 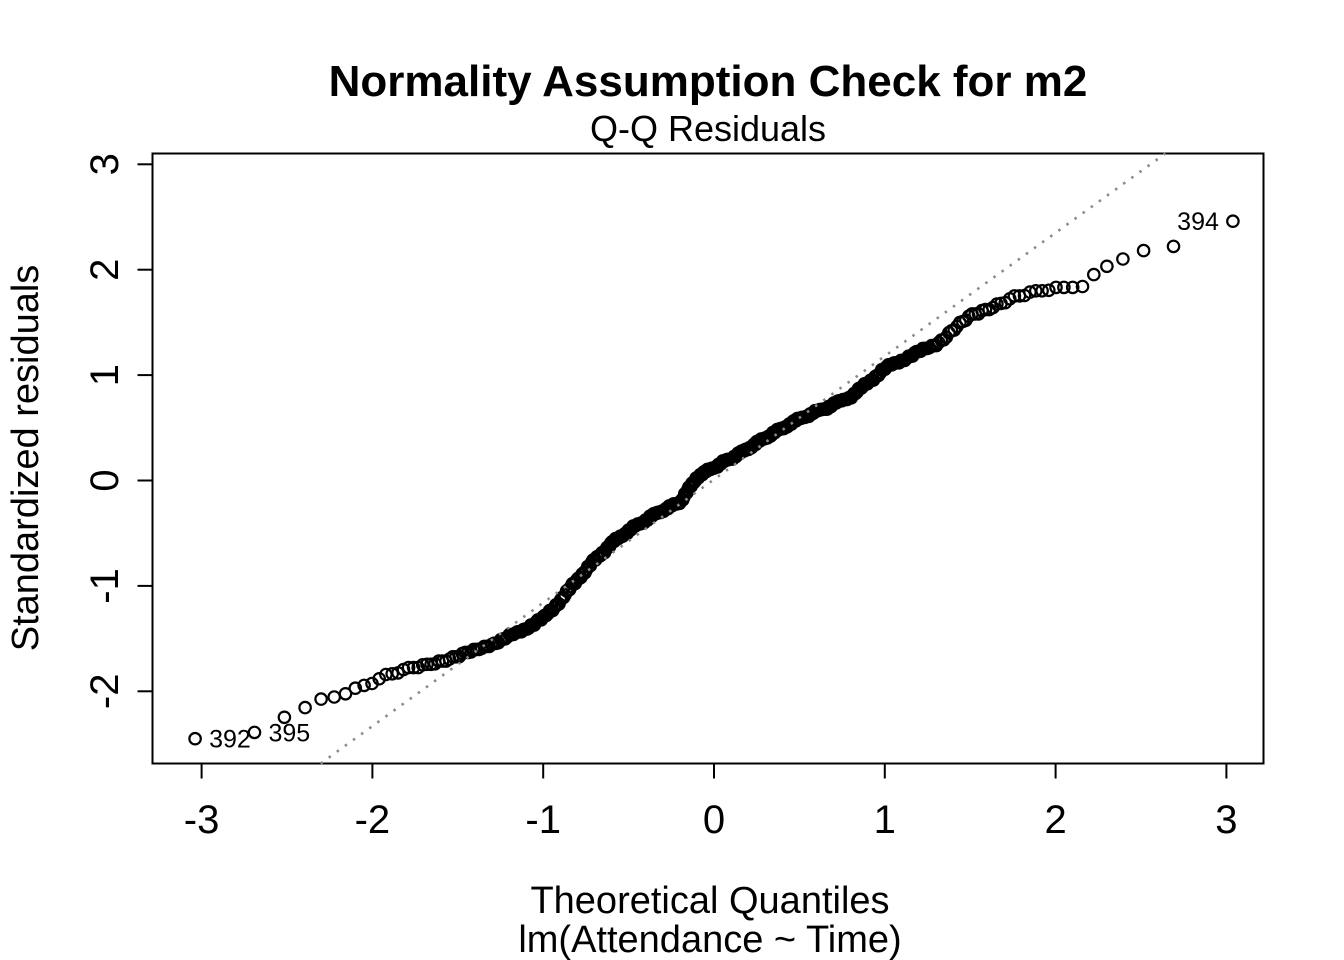 What do you see at coordinates (1226, 820) in the screenshot?
I see `x-tick-label: 3` at bounding box center [1226, 820].